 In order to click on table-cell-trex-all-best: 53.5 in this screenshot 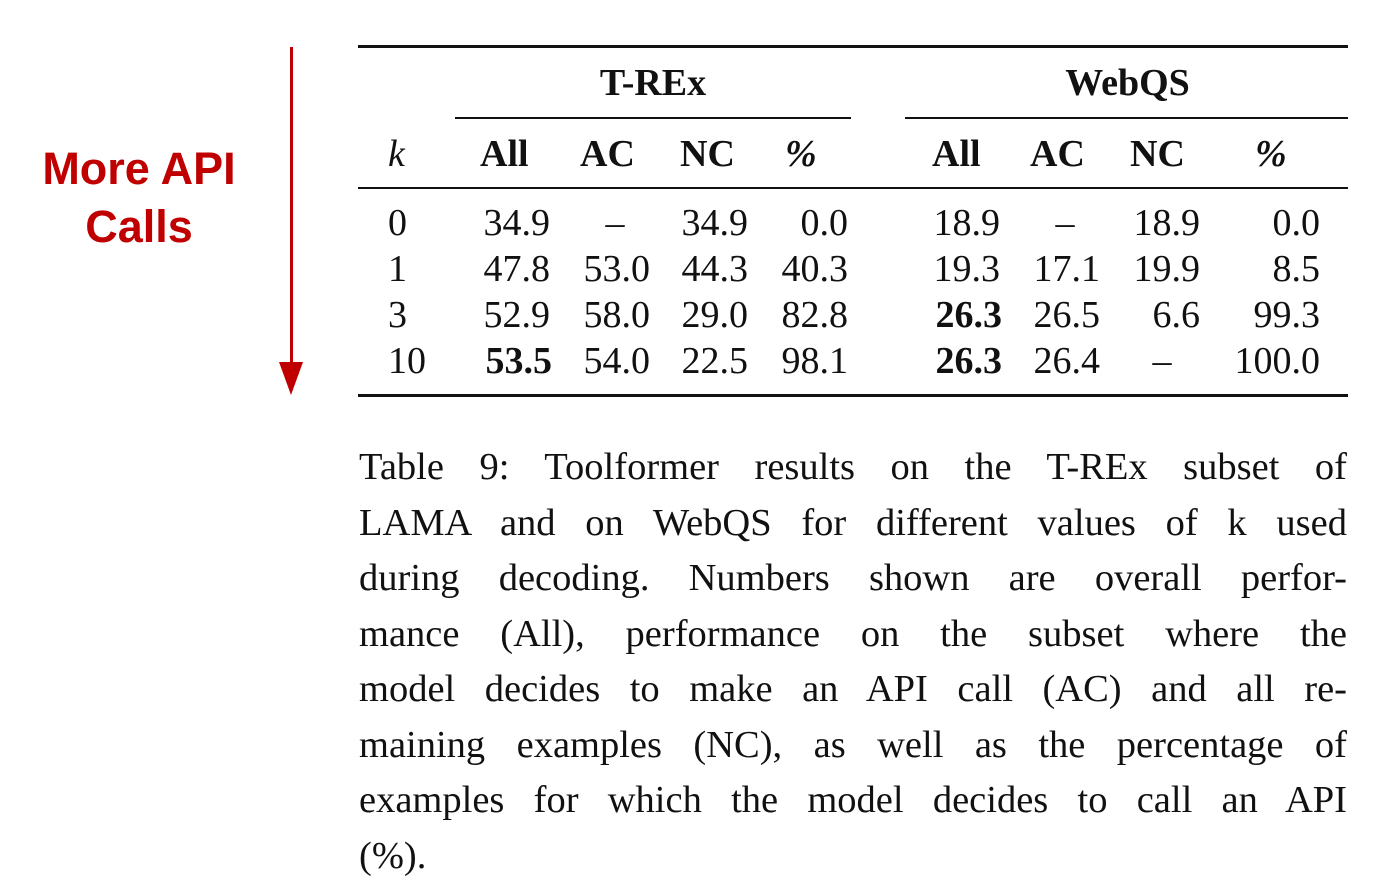, I will do `click(519, 361)`.